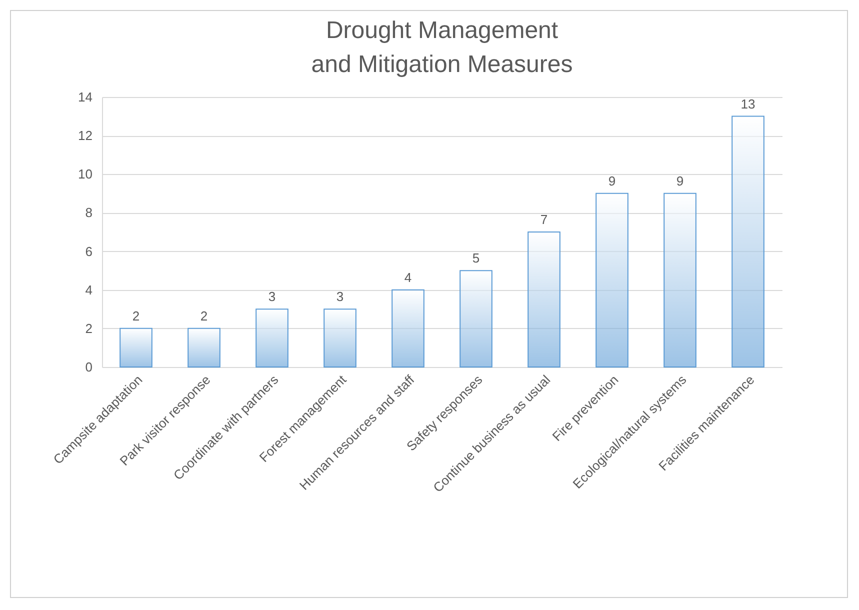 The image size is (859, 610). Describe the element at coordinates (88, 251) in the screenshot. I see `y-tick-label: 6` at that location.